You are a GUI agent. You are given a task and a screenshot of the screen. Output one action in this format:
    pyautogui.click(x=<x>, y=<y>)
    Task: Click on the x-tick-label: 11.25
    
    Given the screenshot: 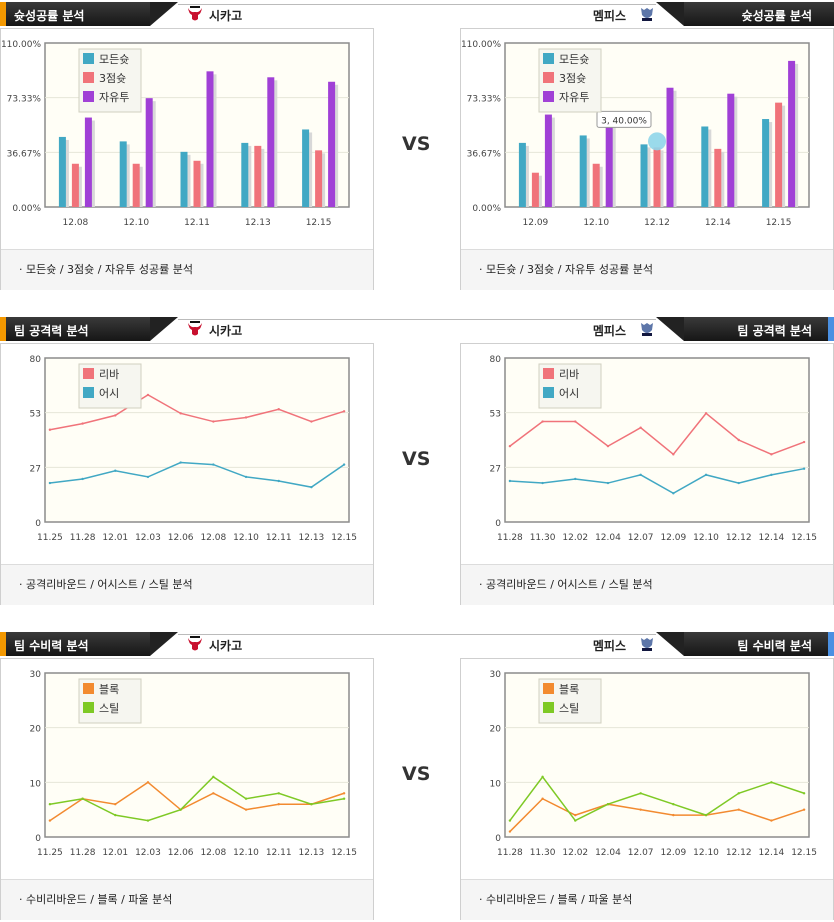 What is the action you would take?
    pyautogui.click(x=50, y=538)
    